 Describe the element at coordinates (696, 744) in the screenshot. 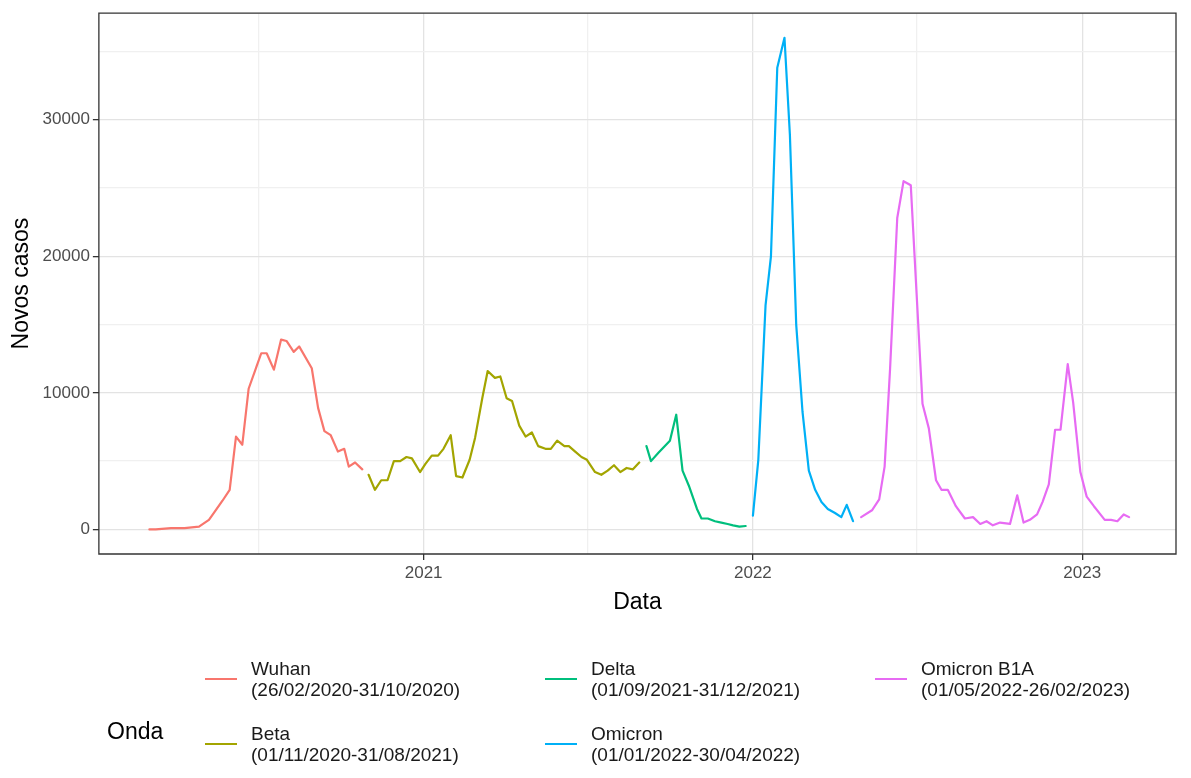

I see `legend-label: Omicron (01/01/2022-30/04/2022)` at that location.